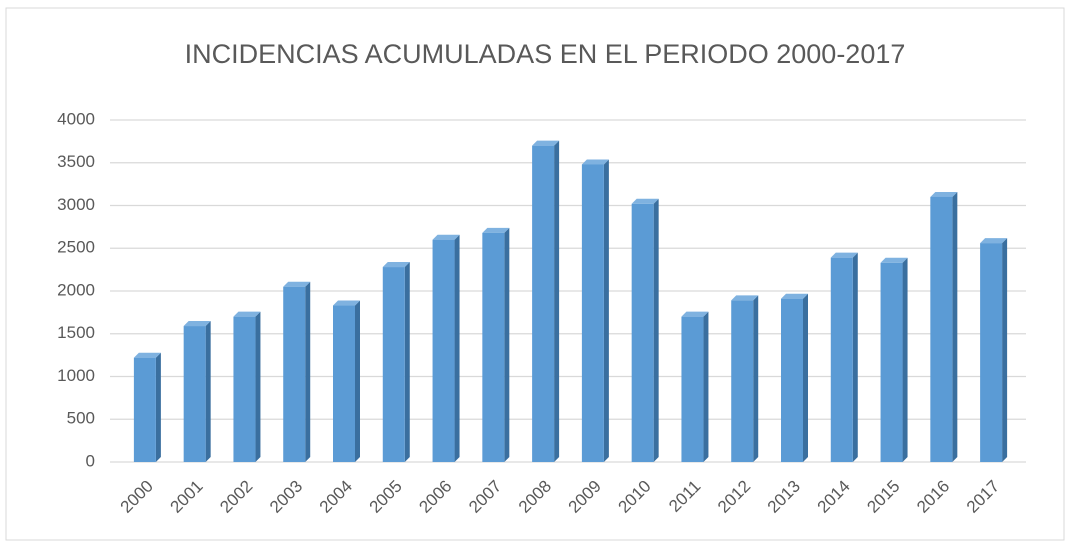  What do you see at coordinates (76, 247) in the screenshot?
I see `y-tick-label: 2500` at bounding box center [76, 247].